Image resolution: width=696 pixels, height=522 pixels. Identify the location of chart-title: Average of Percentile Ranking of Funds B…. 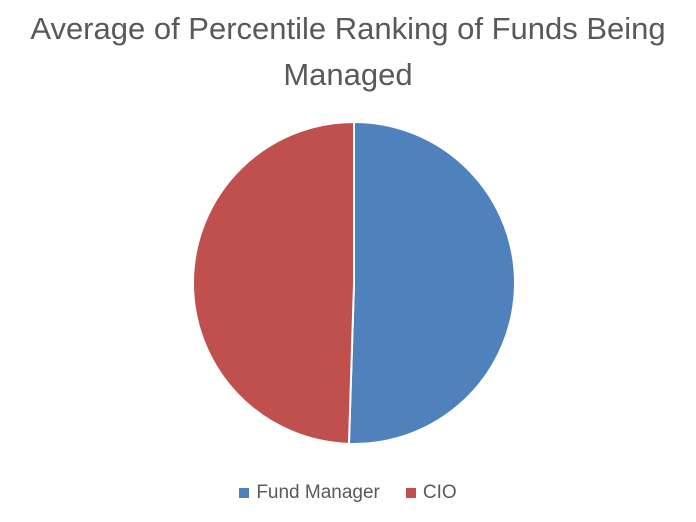
(348, 51).